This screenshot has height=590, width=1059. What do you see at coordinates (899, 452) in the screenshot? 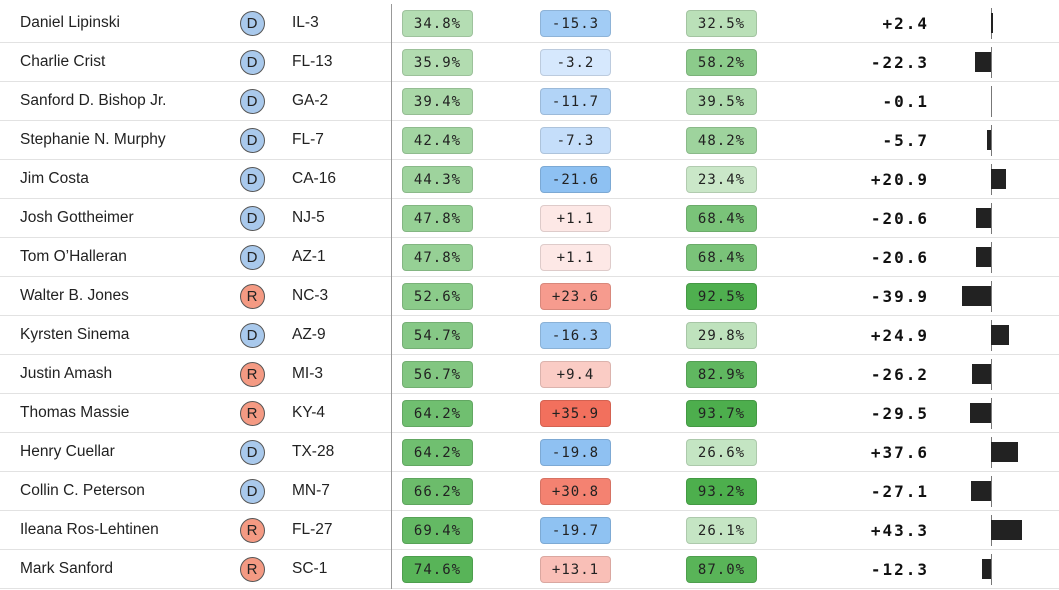
I see `difference-value: +37.6` at bounding box center [899, 452].